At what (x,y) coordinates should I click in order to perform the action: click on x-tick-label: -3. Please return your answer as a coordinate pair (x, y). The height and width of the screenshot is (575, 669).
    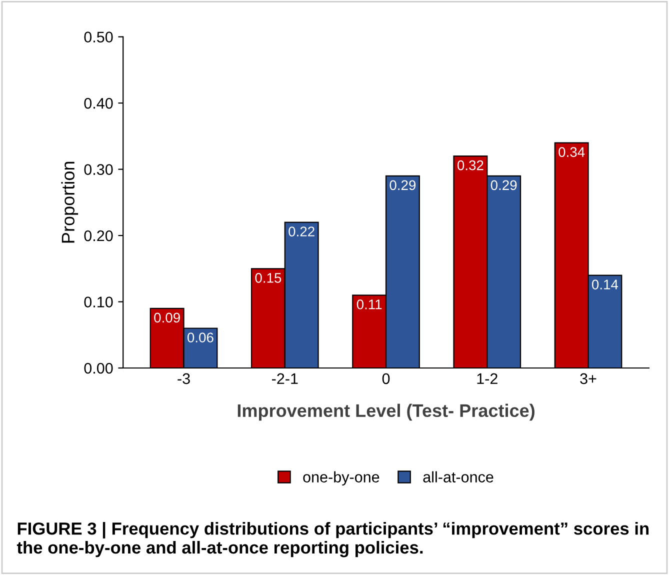
    Looking at the image, I should click on (184, 378).